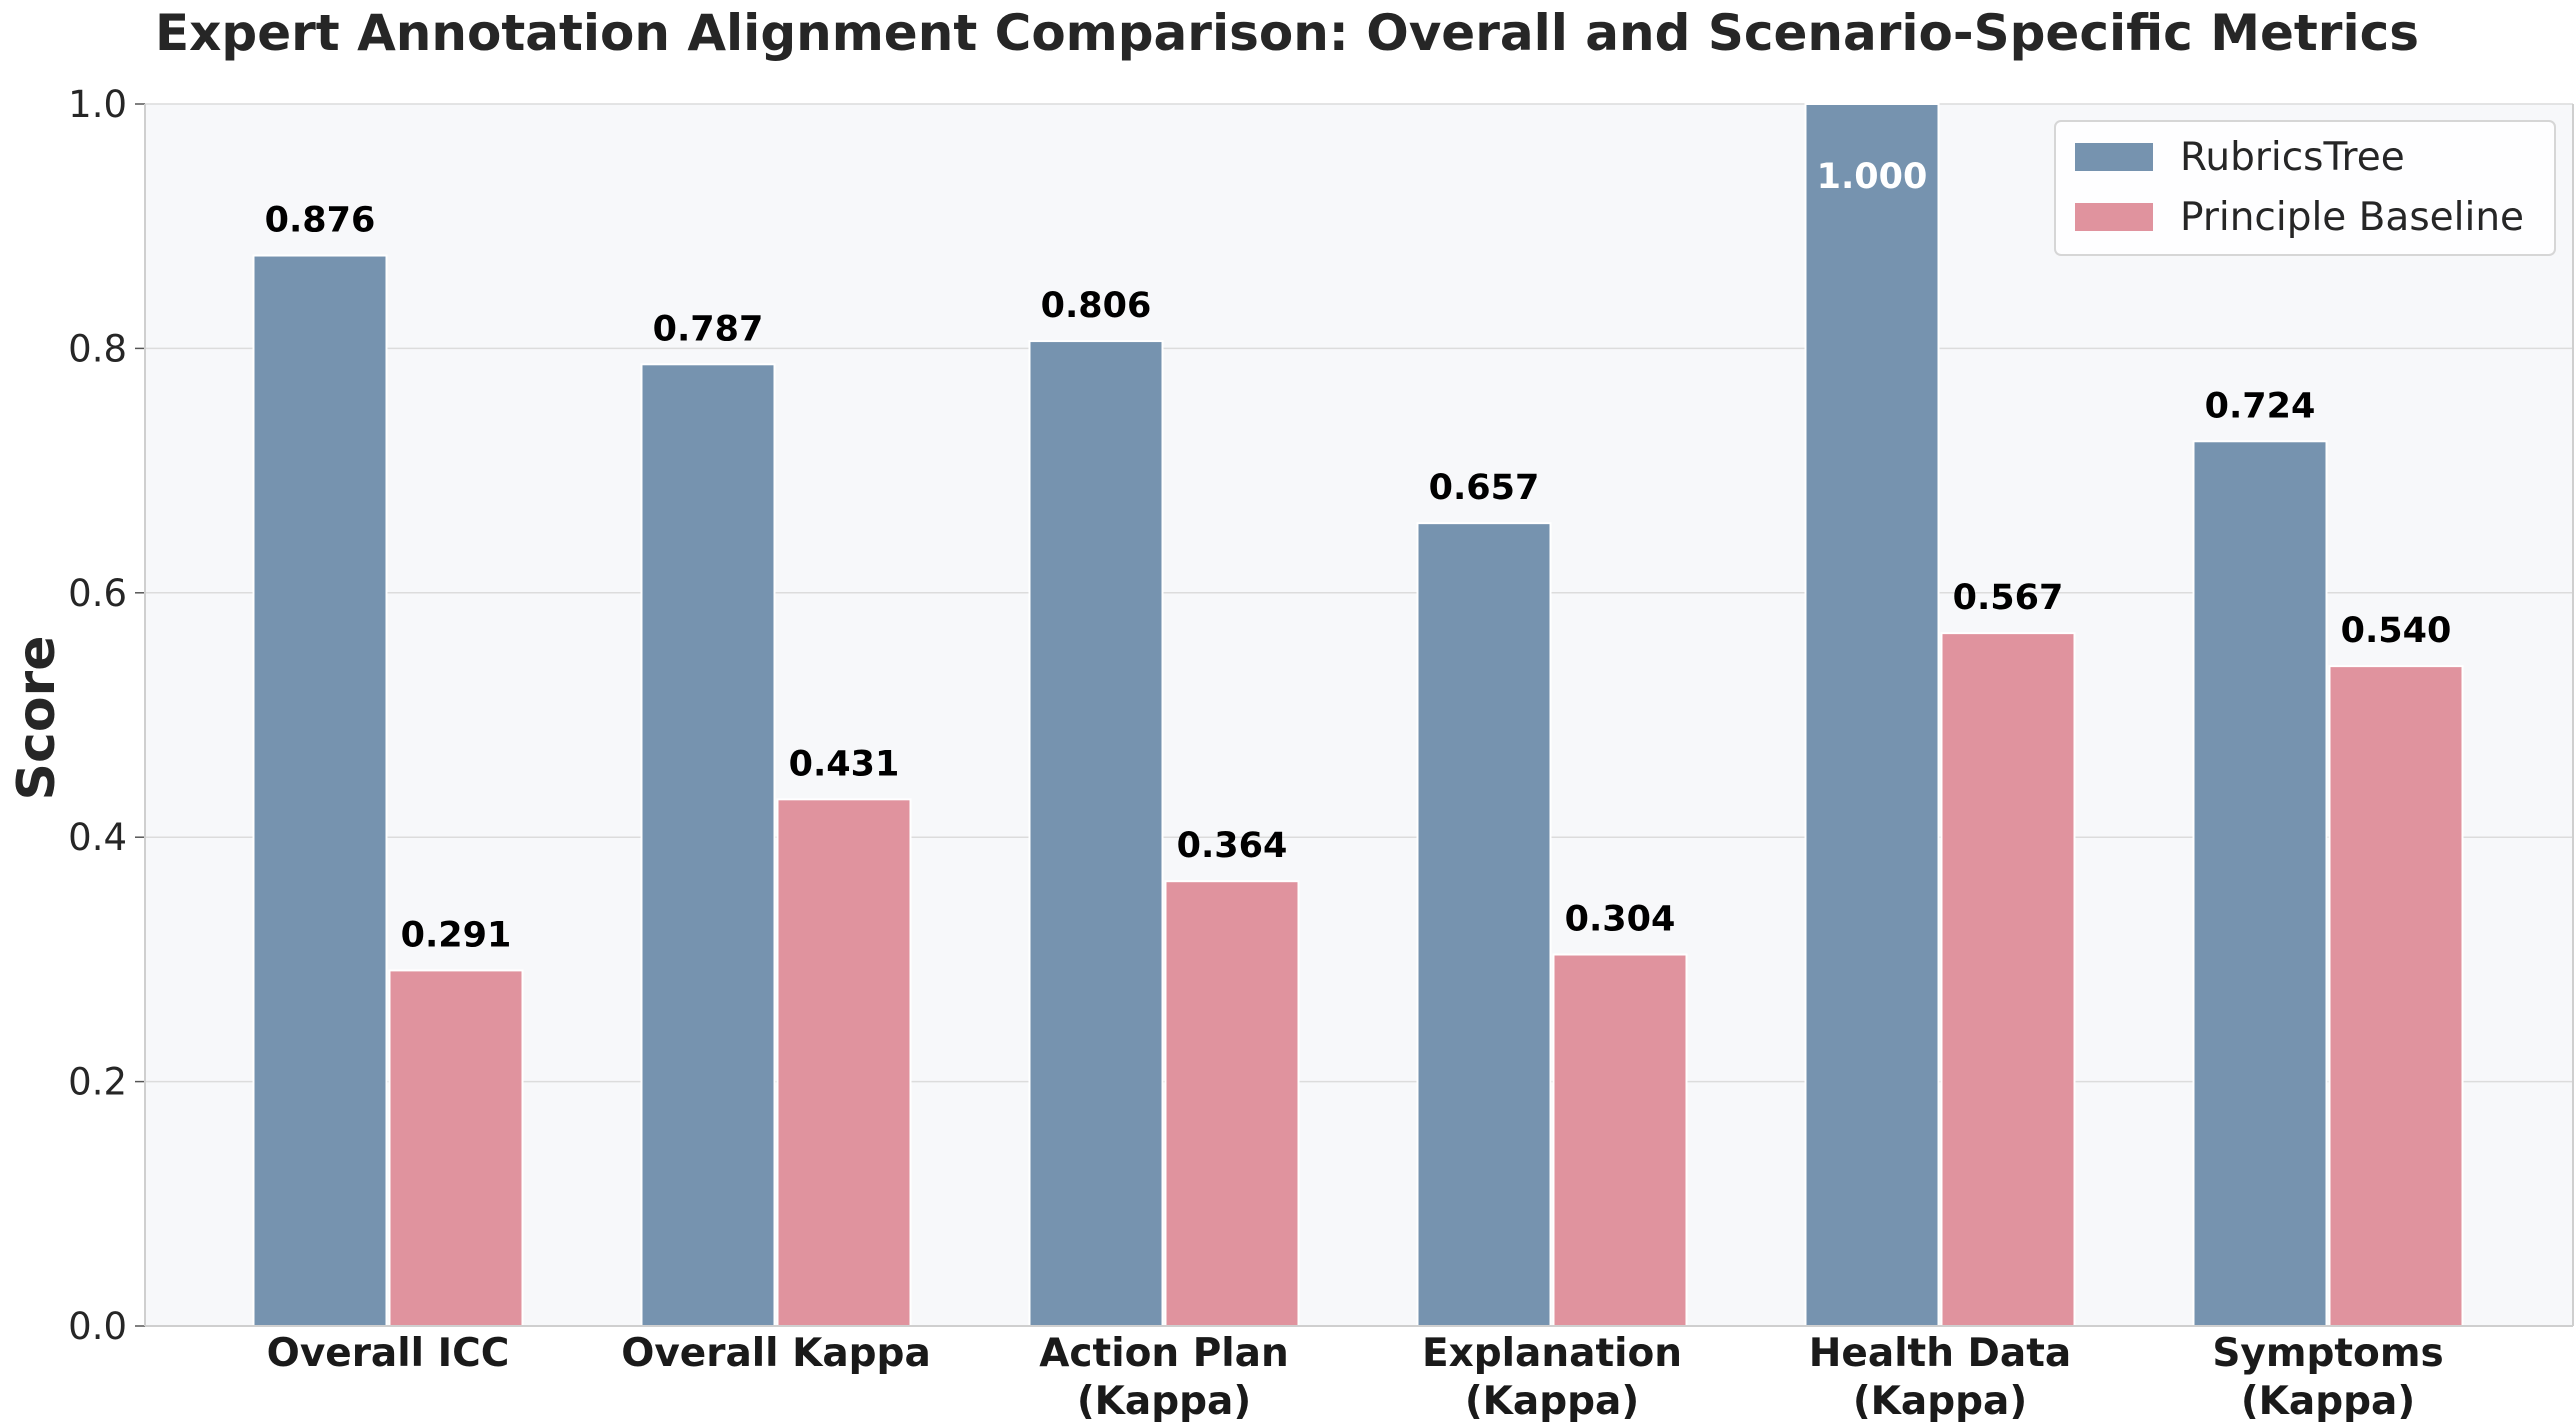 The width and height of the screenshot is (2575, 1428). What do you see at coordinates (2352, 217) in the screenshot?
I see `legend-label: Principle Baseline` at bounding box center [2352, 217].